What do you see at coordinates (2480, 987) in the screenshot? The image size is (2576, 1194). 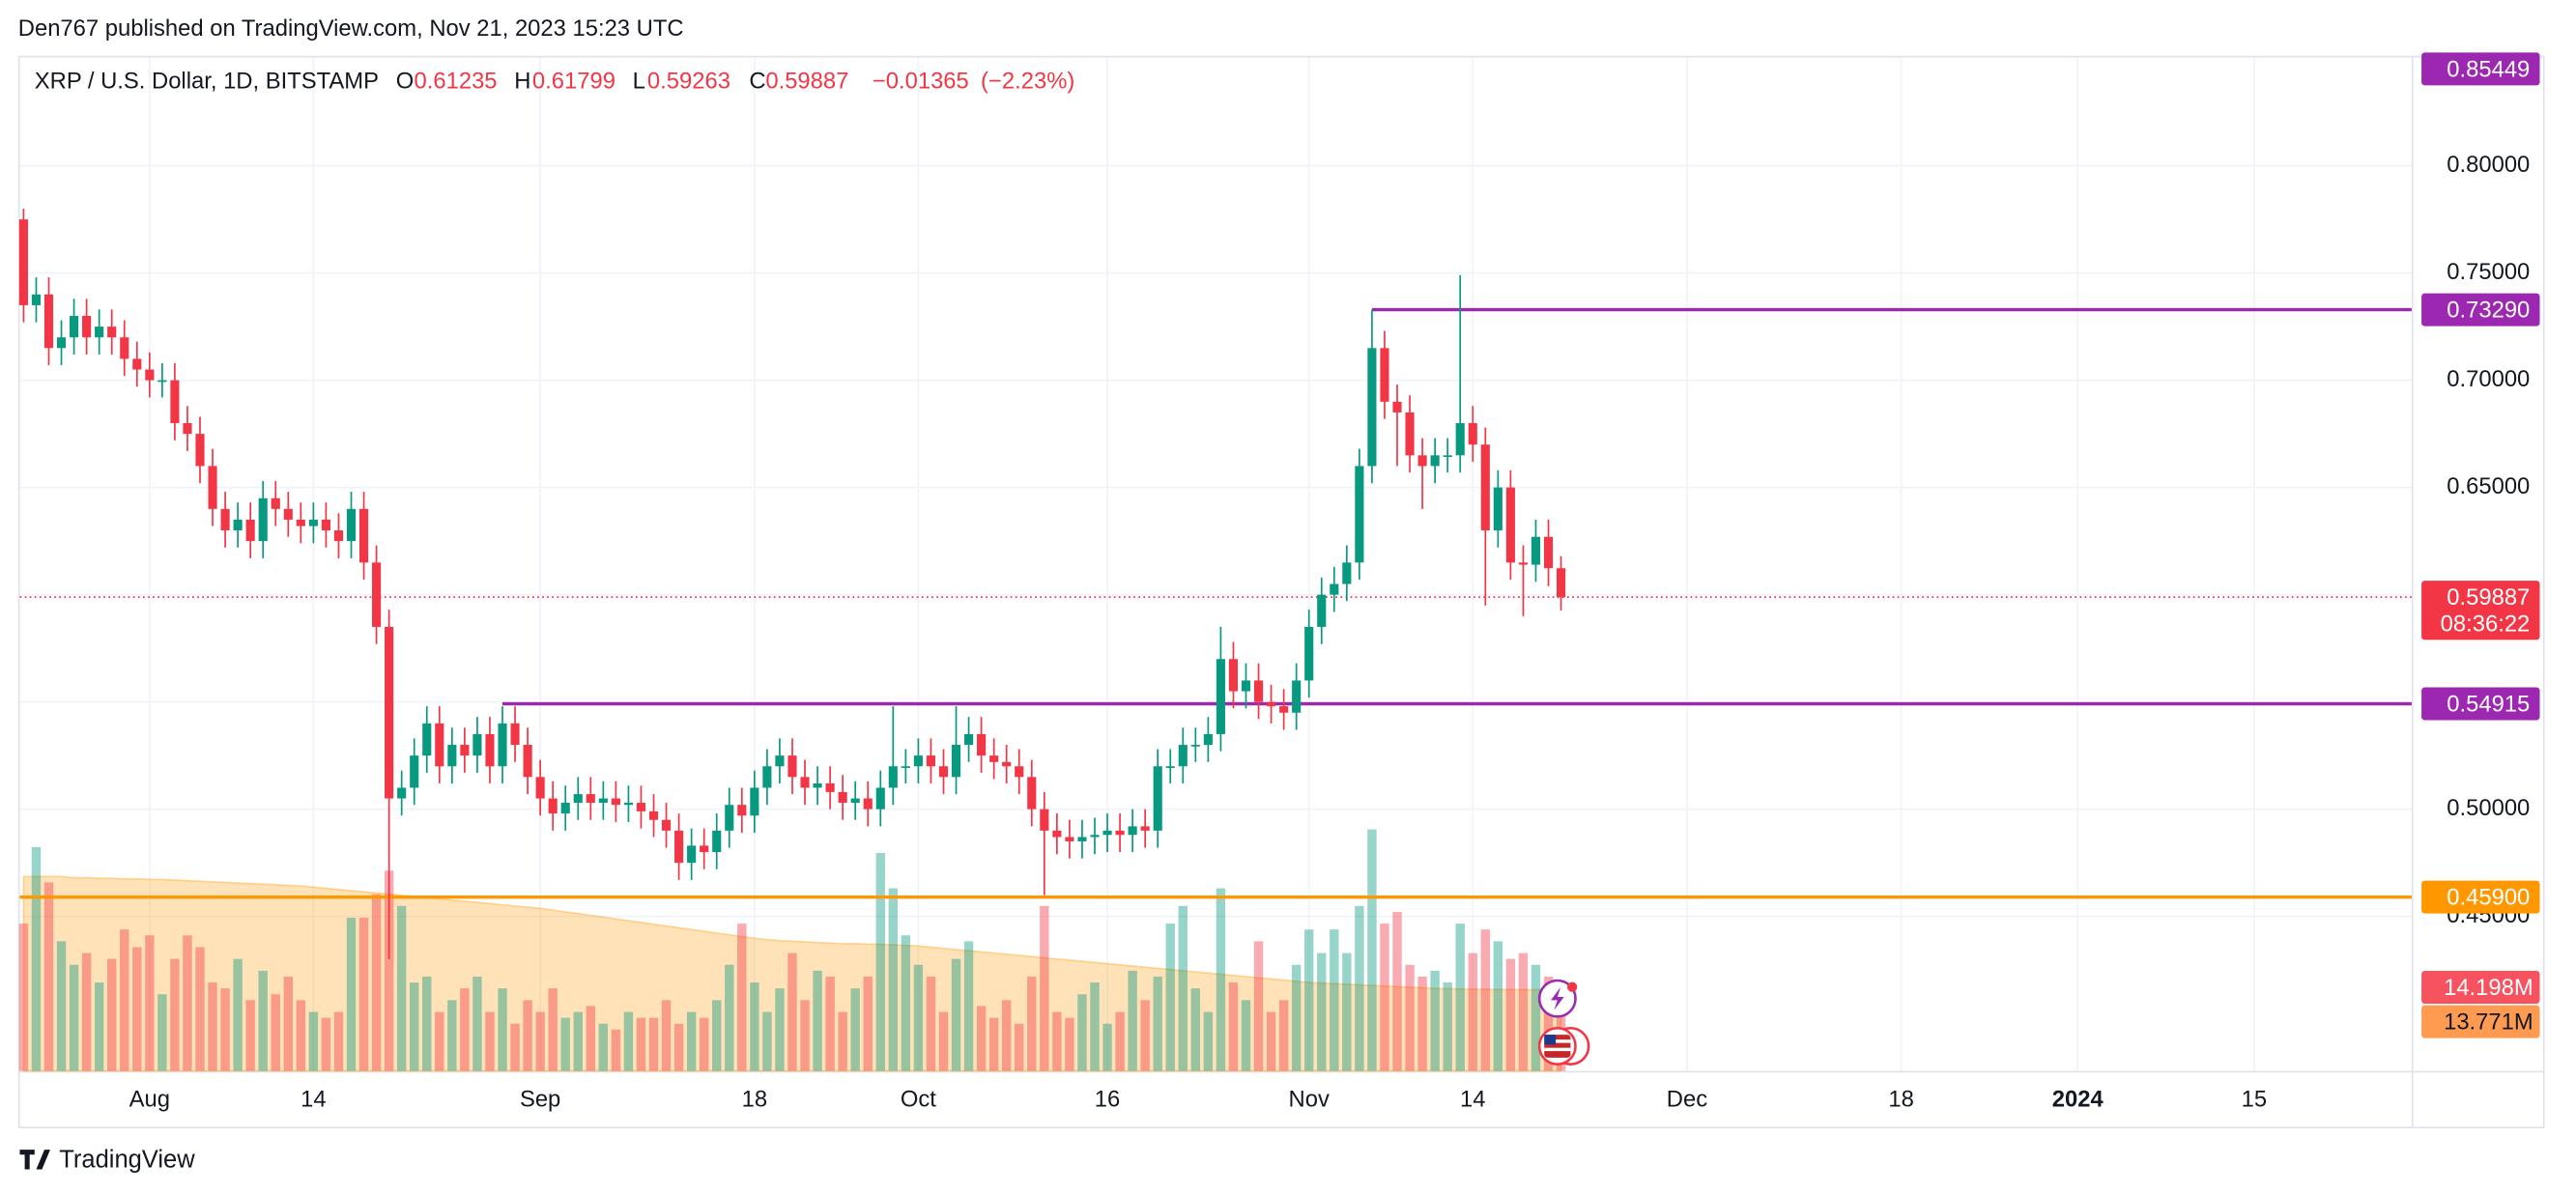 I see `volume-label-box` at bounding box center [2480, 987].